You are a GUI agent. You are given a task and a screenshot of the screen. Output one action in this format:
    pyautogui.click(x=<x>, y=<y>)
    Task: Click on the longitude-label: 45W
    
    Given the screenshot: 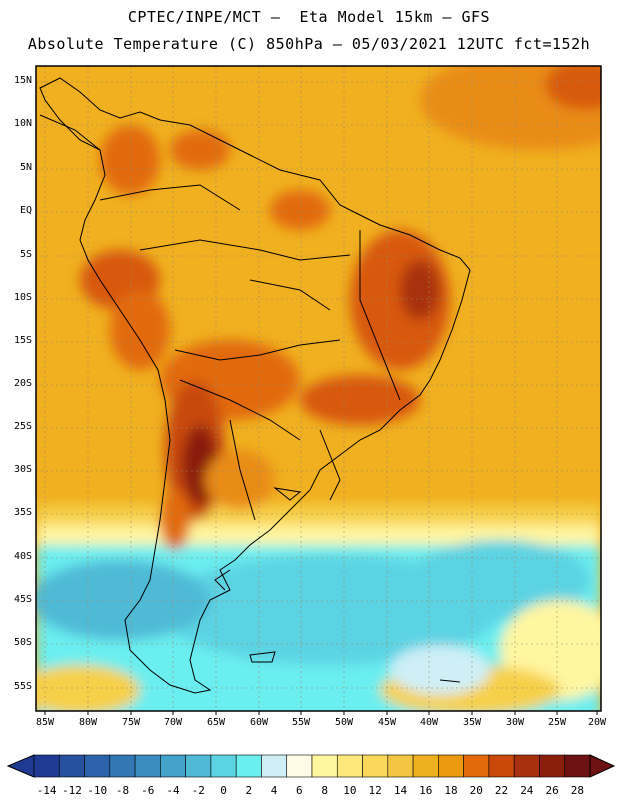 What is the action you would take?
    pyautogui.click(x=387, y=722)
    